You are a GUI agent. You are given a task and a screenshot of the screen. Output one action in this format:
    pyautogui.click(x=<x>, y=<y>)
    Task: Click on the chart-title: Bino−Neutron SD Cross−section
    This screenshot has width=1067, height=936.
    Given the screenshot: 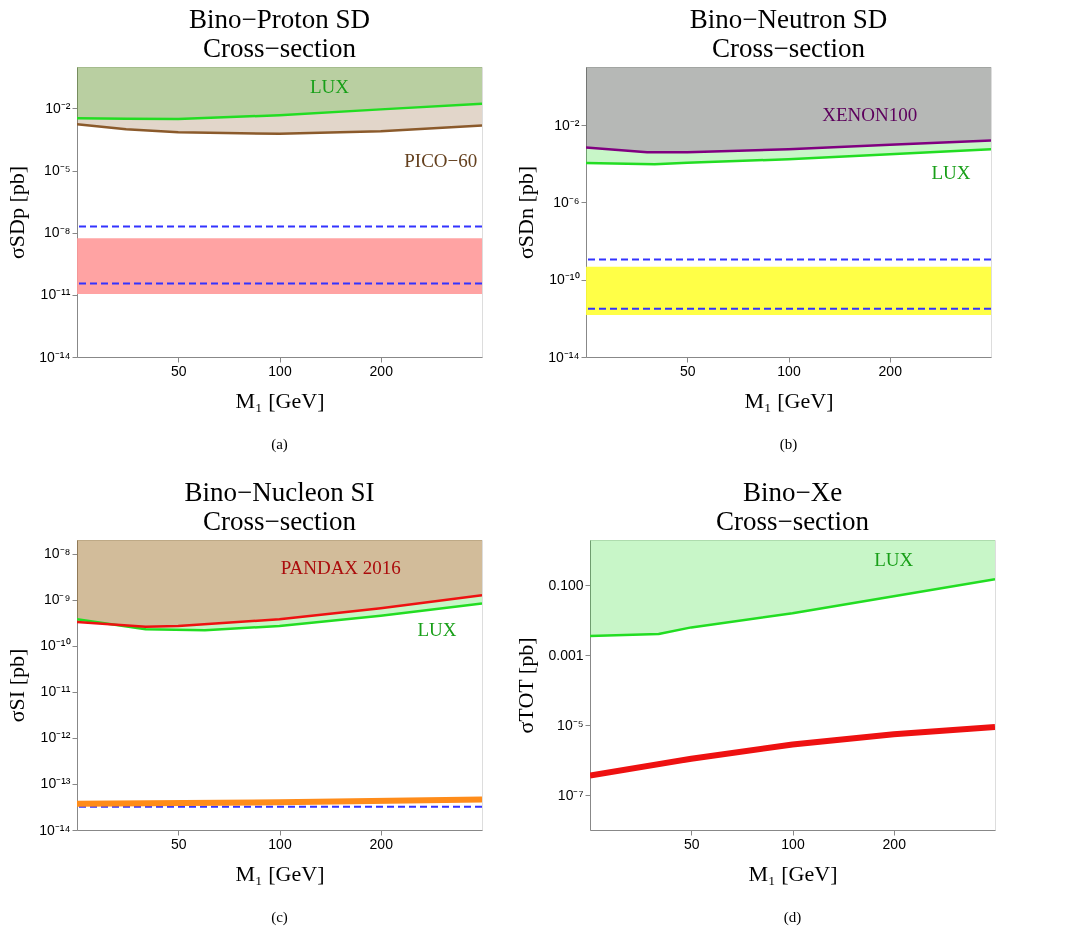 What is the action you would take?
    pyautogui.click(x=788, y=33)
    